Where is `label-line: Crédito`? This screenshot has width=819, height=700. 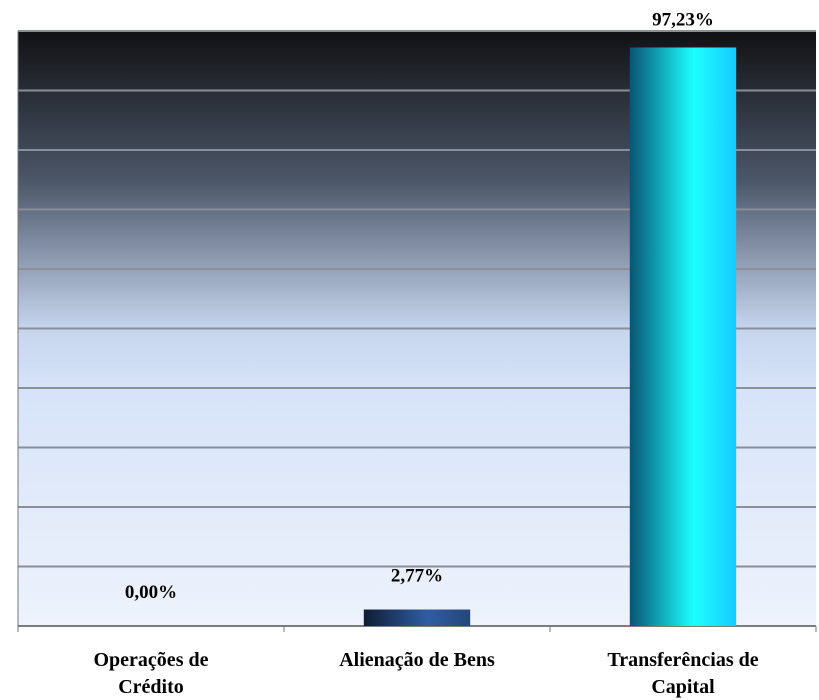 label-line: Crédito is located at coordinates (151, 687).